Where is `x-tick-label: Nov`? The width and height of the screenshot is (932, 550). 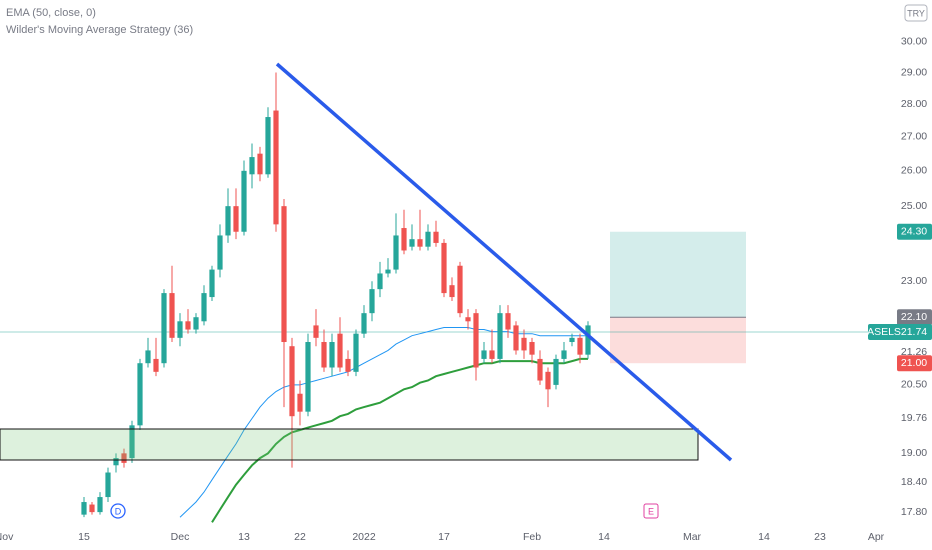 x-tick-label: Nov is located at coordinates (7, 537).